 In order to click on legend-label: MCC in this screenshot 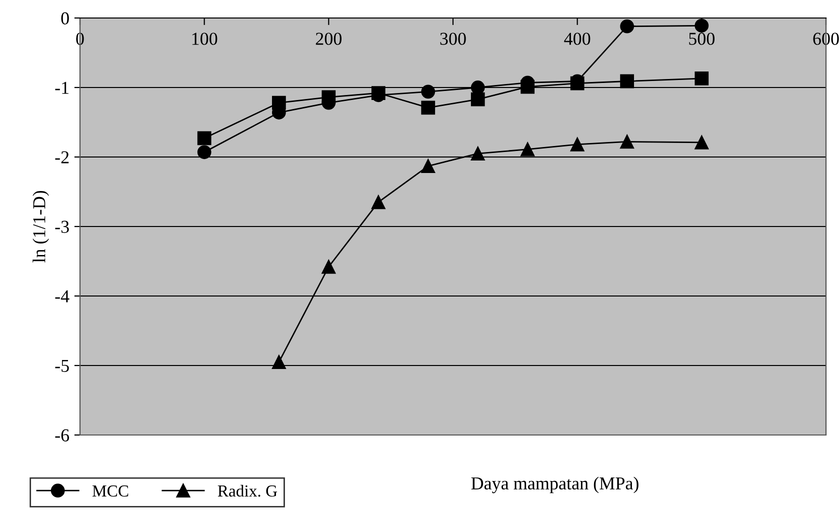, I will do `click(110, 491)`.